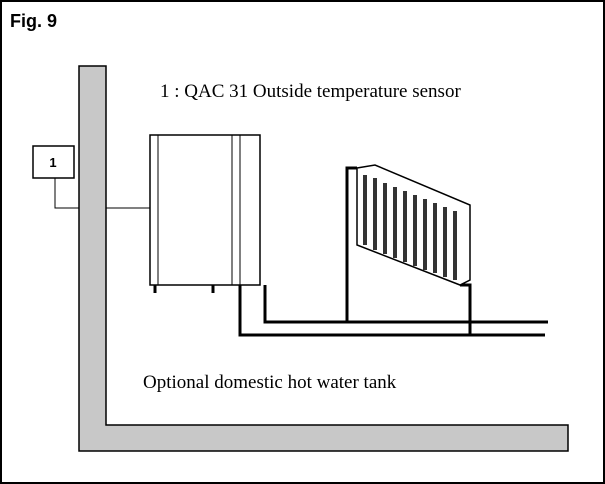  Describe the element at coordinates (310, 91) in the screenshot. I see `legend: 1 : QAC 31 Outside temperature sensor` at that location.